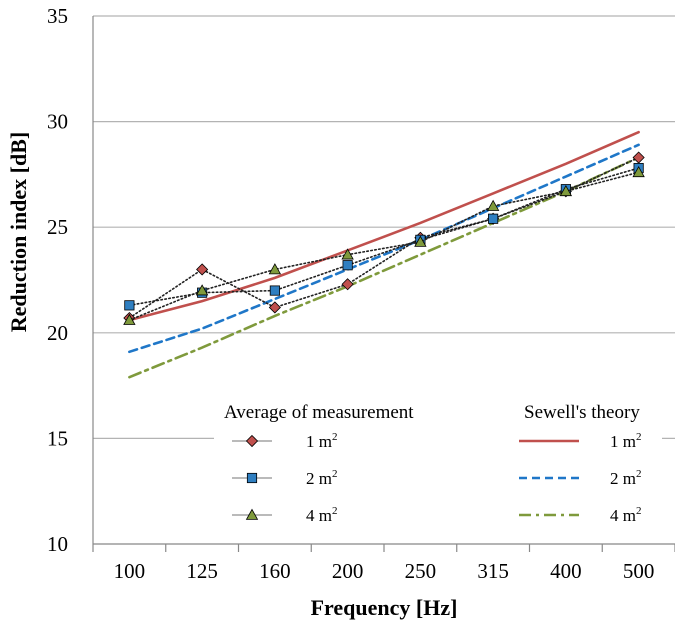 The image size is (675, 628). I want to click on legend-label-1-2: 4 m2, so click(625, 515).